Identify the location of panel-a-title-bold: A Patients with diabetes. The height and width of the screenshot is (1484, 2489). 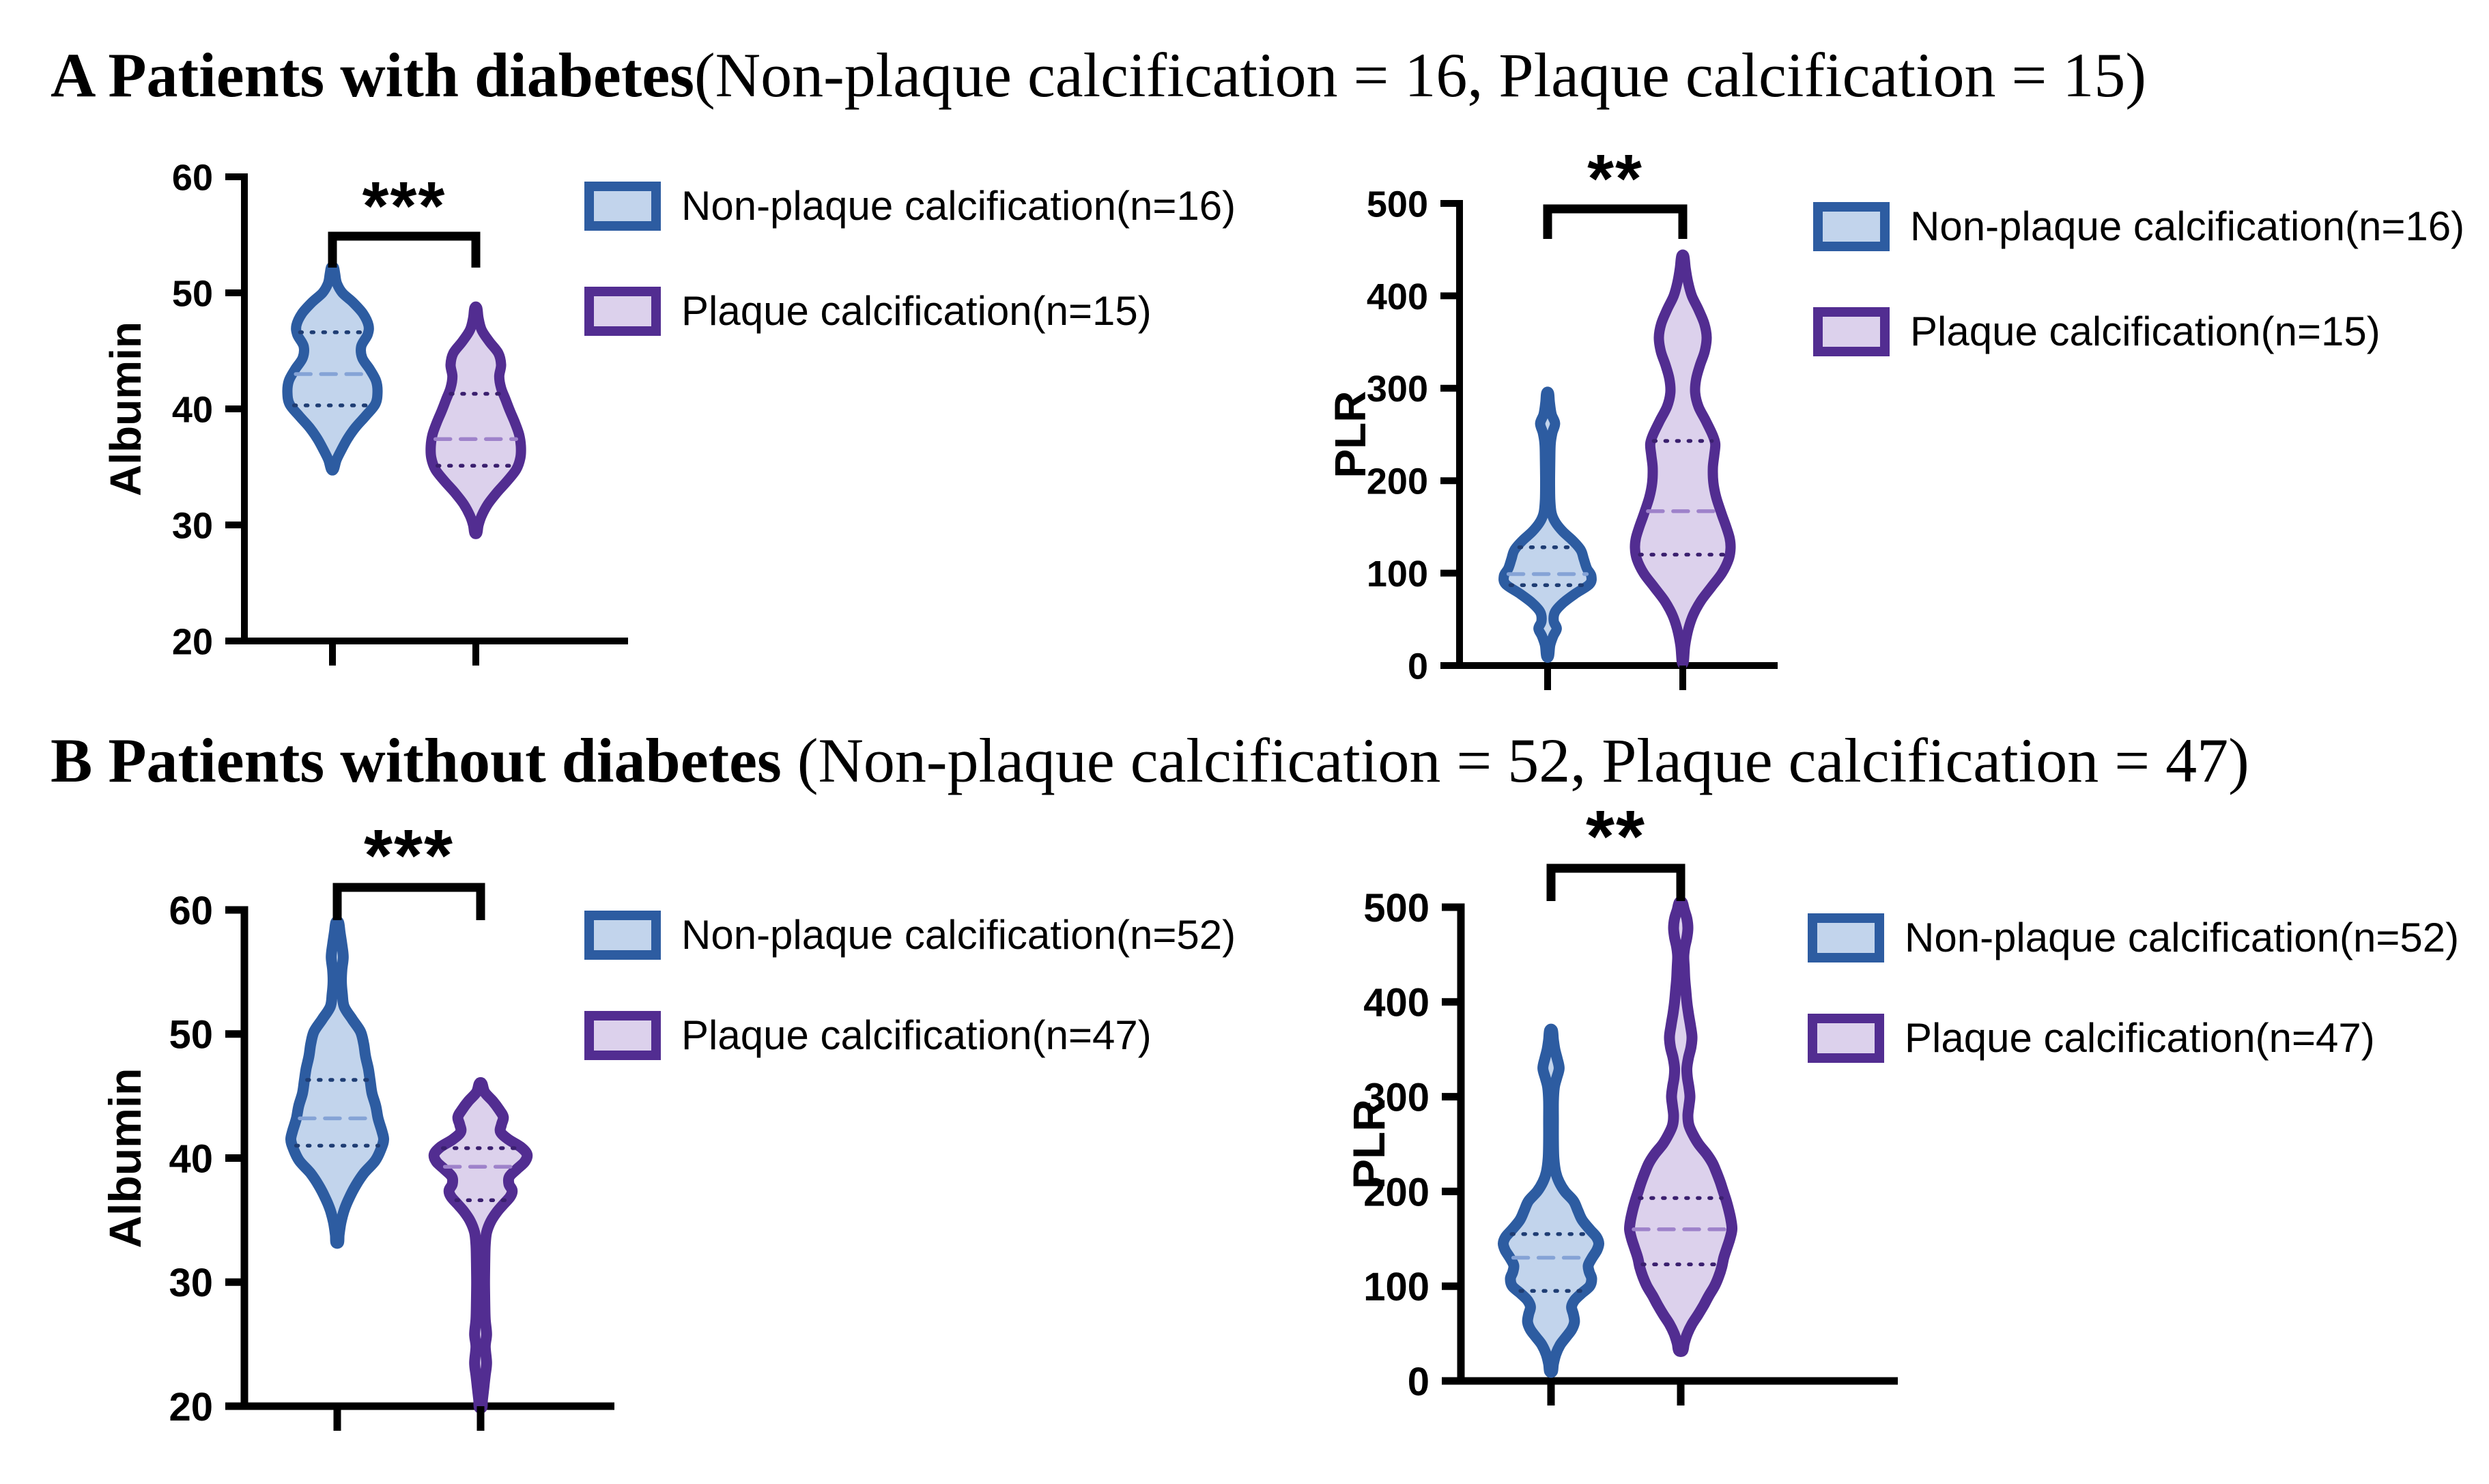
(372, 75).